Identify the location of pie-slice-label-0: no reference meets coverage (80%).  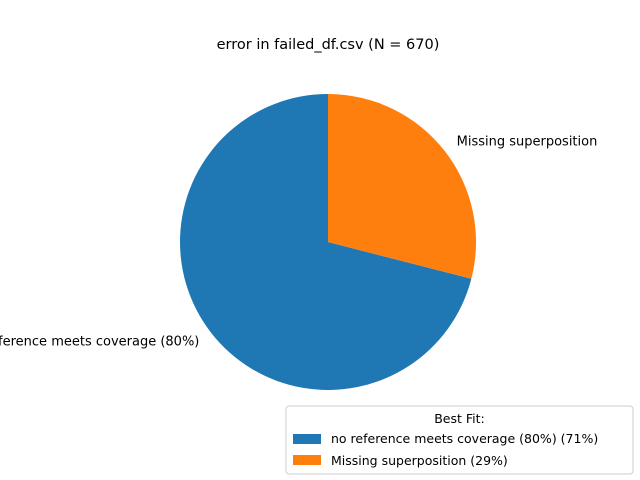
(99, 341).